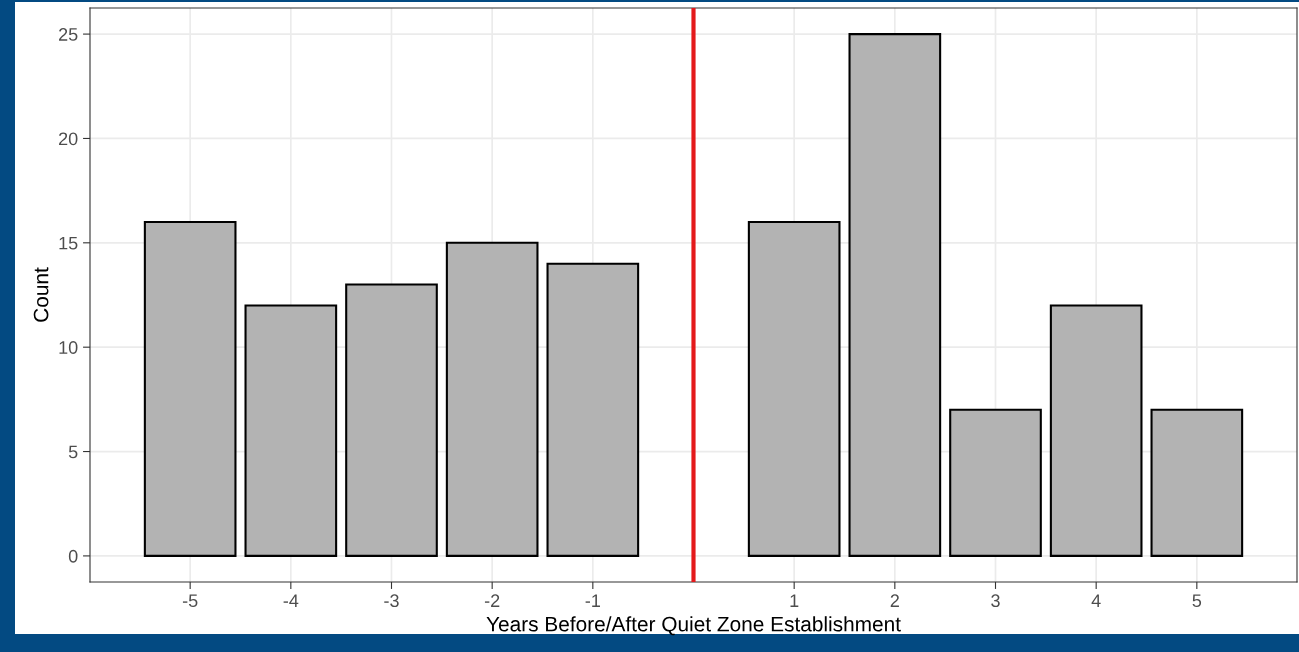 Image resolution: width=1299 pixels, height=652 pixels. I want to click on y-tick-label: 0, so click(73, 556).